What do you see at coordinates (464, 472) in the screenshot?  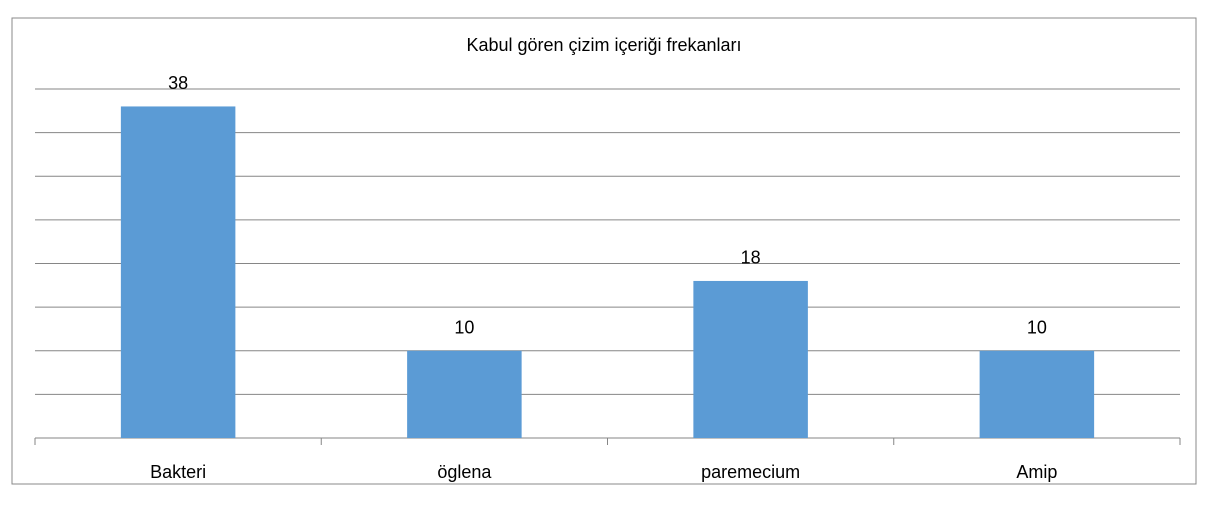 I see `x-tick-label: öglena` at bounding box center [464, 472].